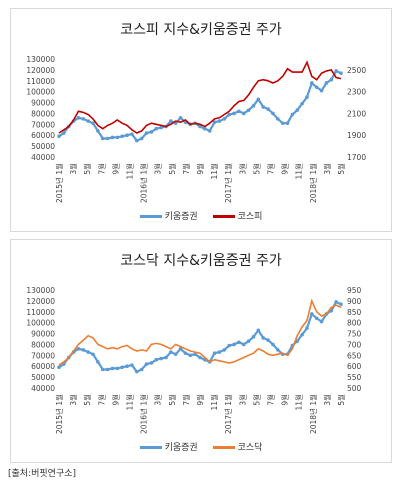  What do you see at coordinates (356, 92) in the screenshot?
I see `y-right-tick-label: 2300` at bounding box center [356, 92].